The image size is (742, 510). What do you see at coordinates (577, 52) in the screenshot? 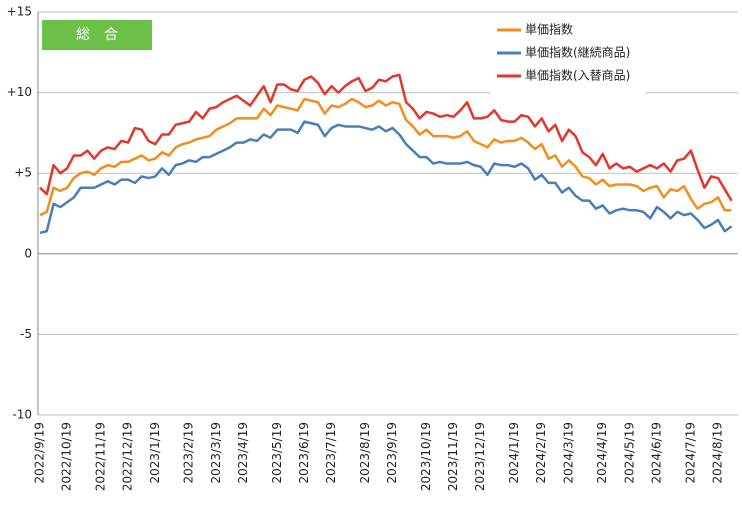
I see `legend-label: 単価指数(継続商品)` at bounding box center [577, 52].